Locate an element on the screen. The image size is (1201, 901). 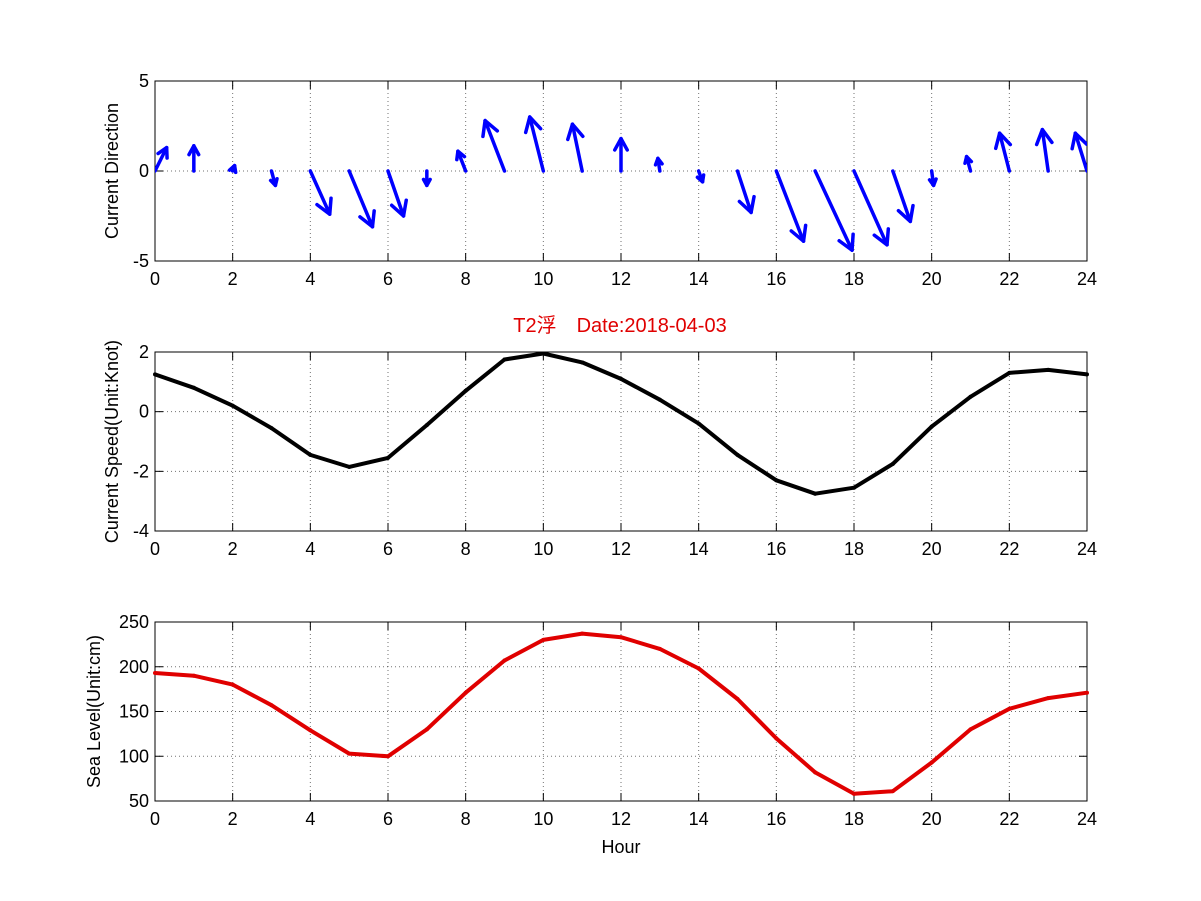
y-axis-label: Sea Level(Unit:cm) is located at coordinates (94, 711).